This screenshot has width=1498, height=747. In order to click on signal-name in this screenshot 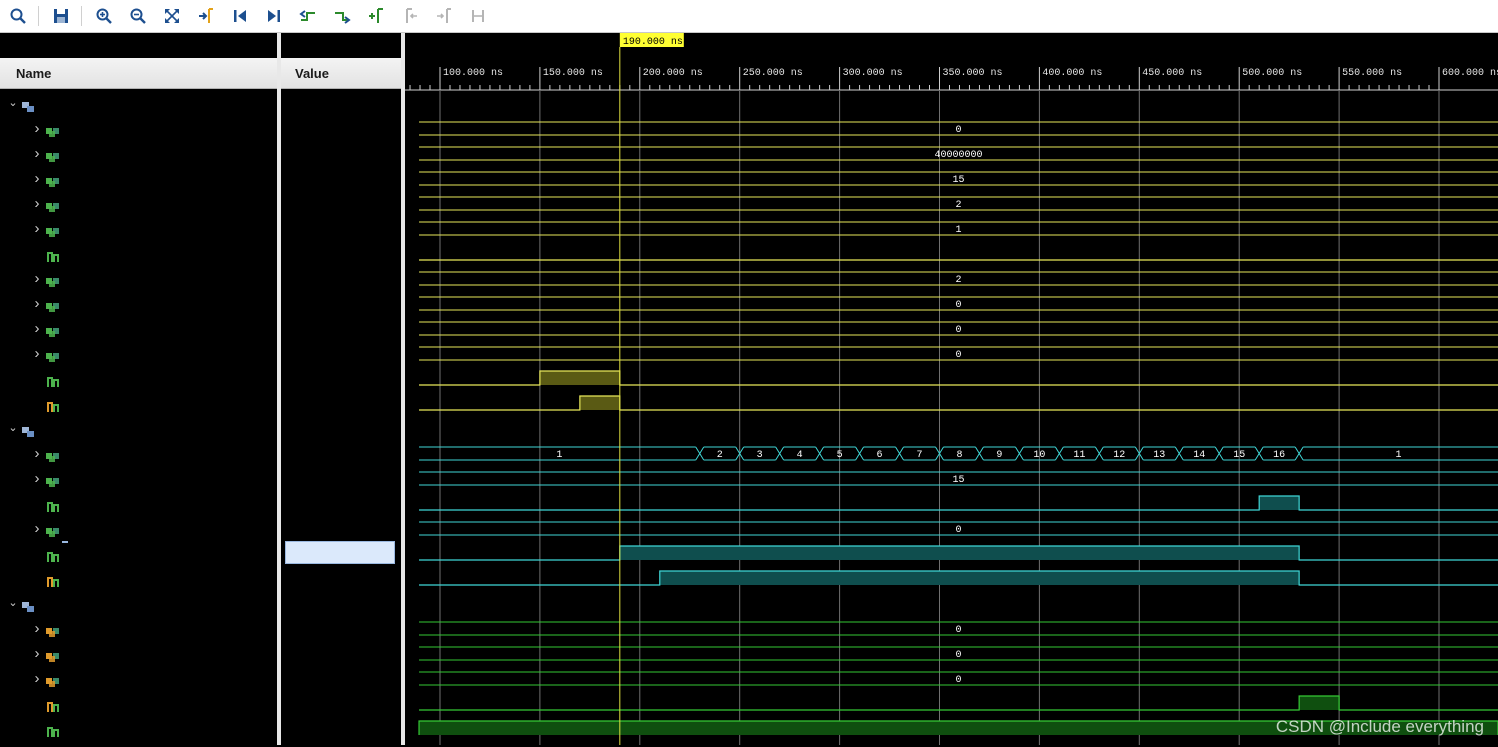, I will do `click(65, 542)`.